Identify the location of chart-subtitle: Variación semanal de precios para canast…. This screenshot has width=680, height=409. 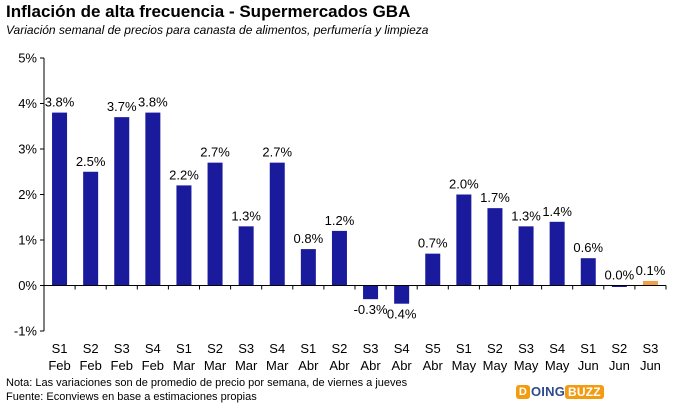
(217, 30).